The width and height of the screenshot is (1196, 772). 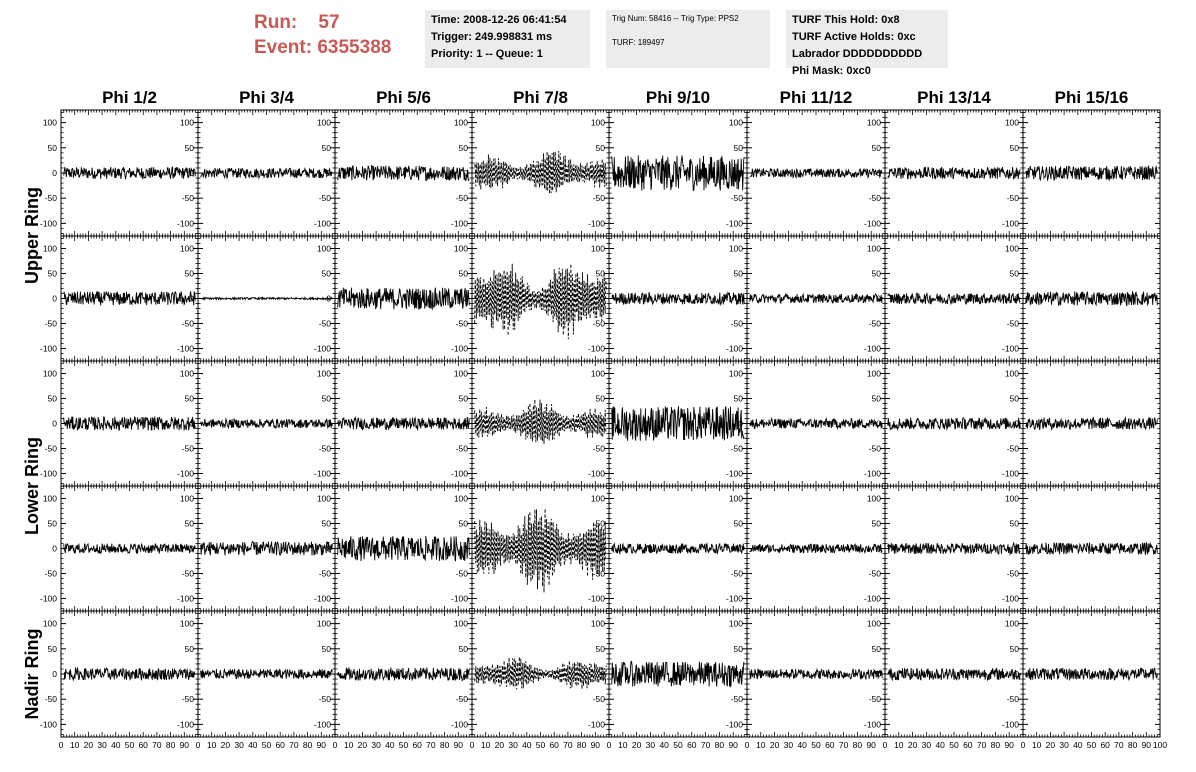 What do you see at coordinates (678, 97) in the screenshot?
I see `column-header-phi-9-10: Phi 9/10` at bounding box center [678, 97].